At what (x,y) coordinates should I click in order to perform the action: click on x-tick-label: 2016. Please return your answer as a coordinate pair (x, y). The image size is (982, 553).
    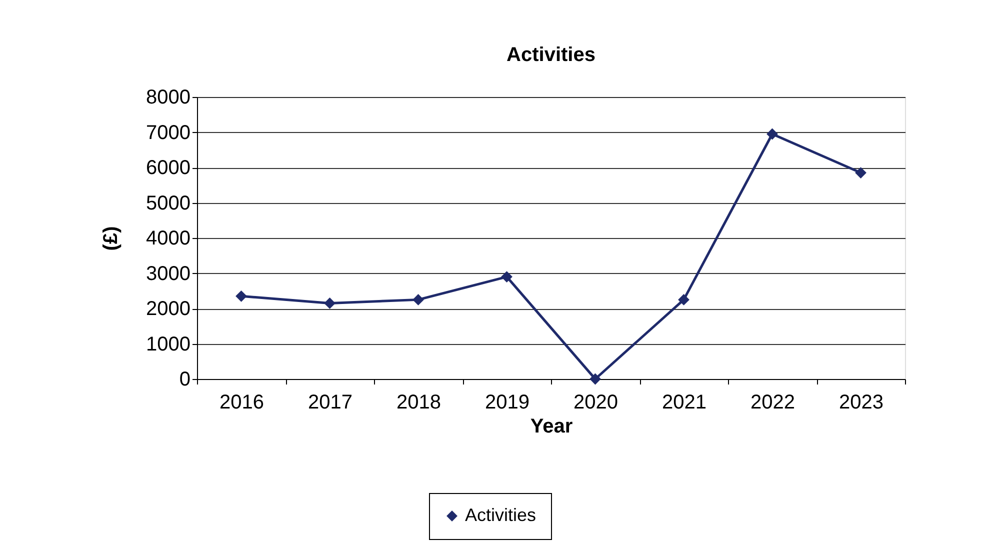
    Looking at the image, I should click on (242, 403).